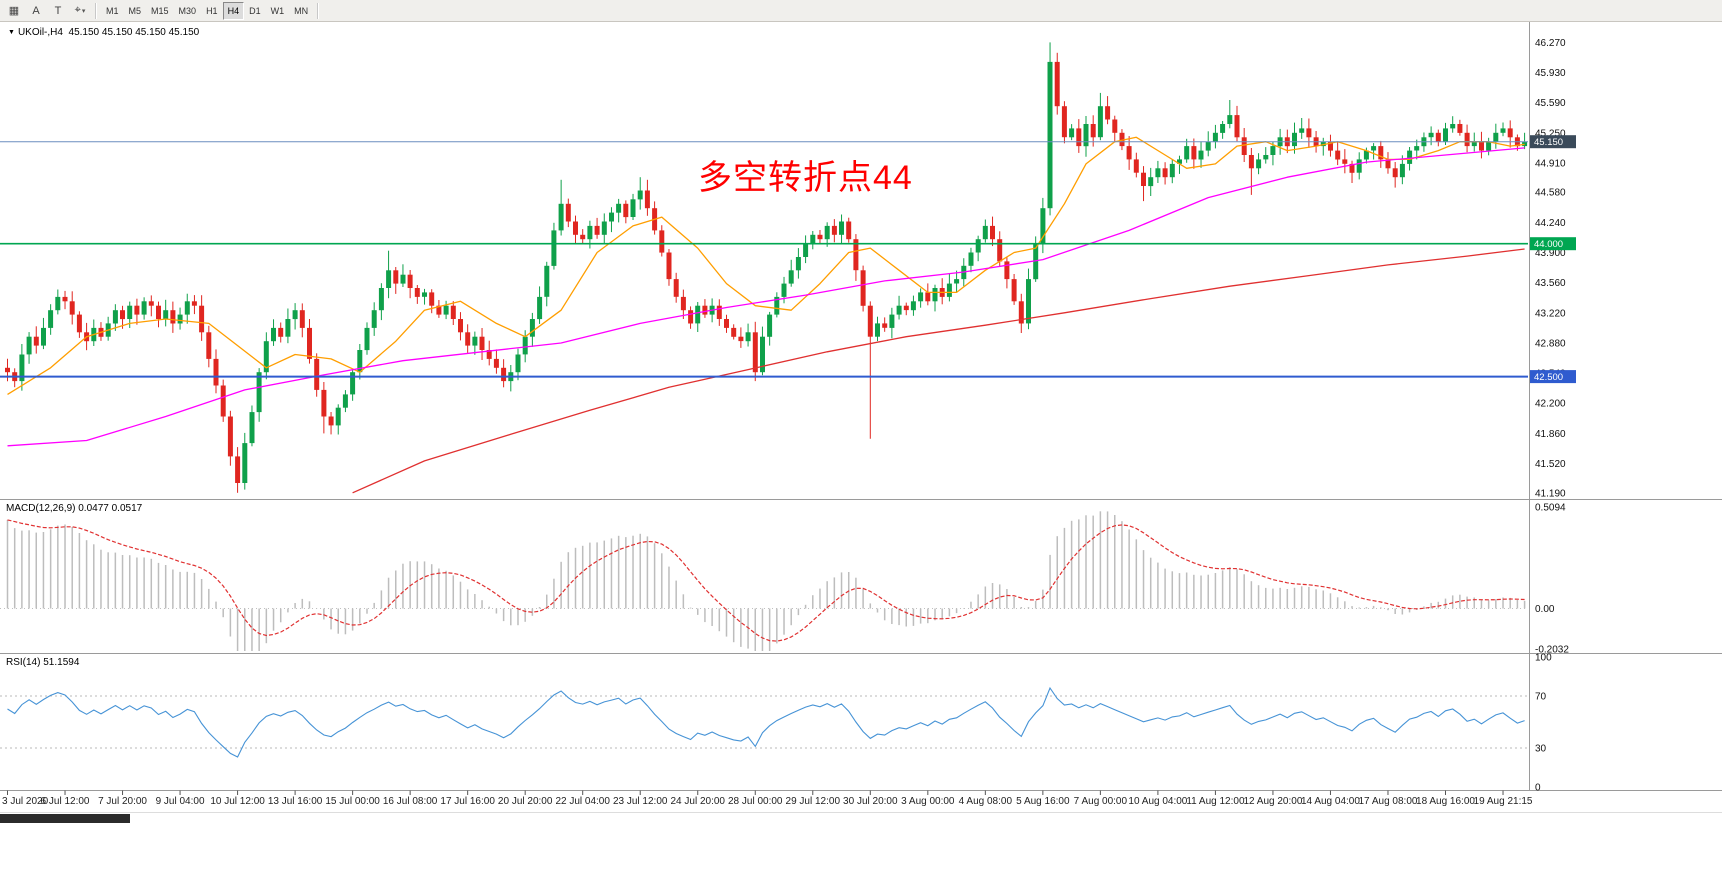  Describe the element at coordinates (697, 801) in the screenshot. I see `svg-text: 24 Jul 20:00` at that location.